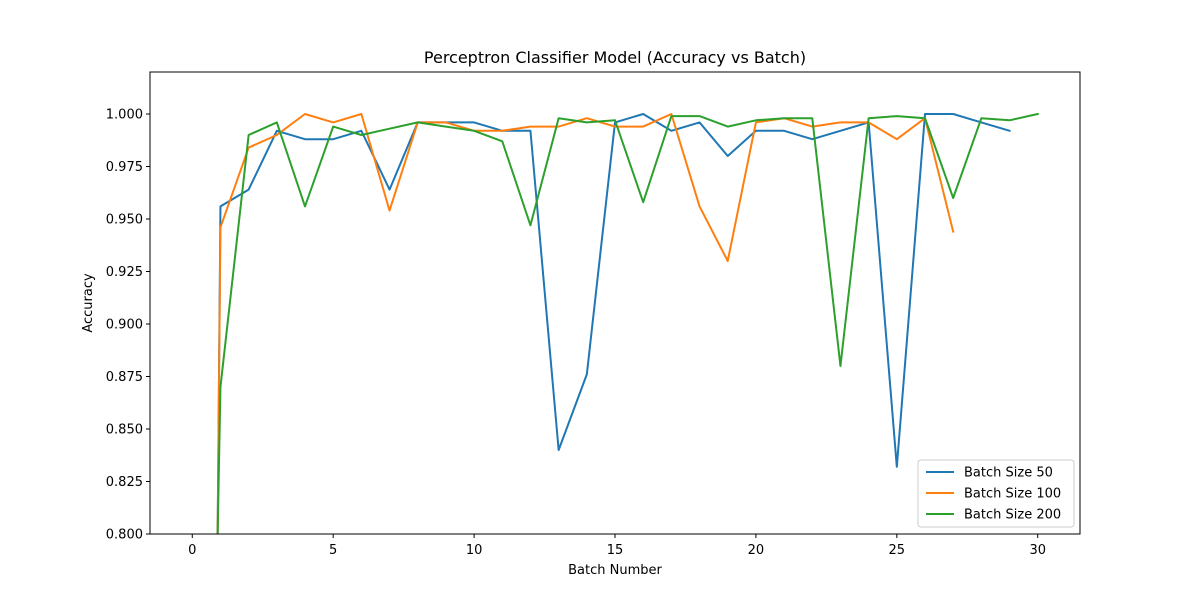  What do you see at coordinates (124, 535) in the screenshot?
I see `y-tick-label: 0.800` at bounding box center [124, 535].